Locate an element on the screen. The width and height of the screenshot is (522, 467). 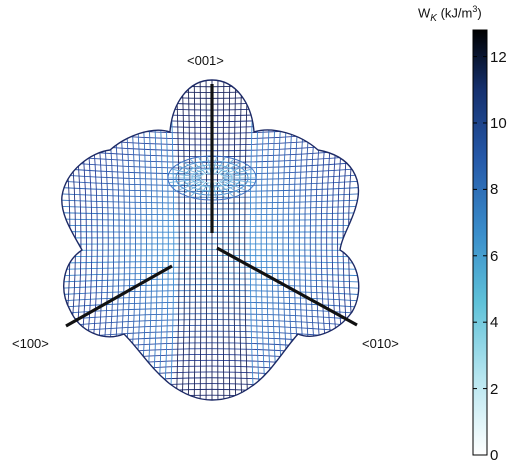
colorbar-unit-power: 3 is located at coordinates (475, 9).